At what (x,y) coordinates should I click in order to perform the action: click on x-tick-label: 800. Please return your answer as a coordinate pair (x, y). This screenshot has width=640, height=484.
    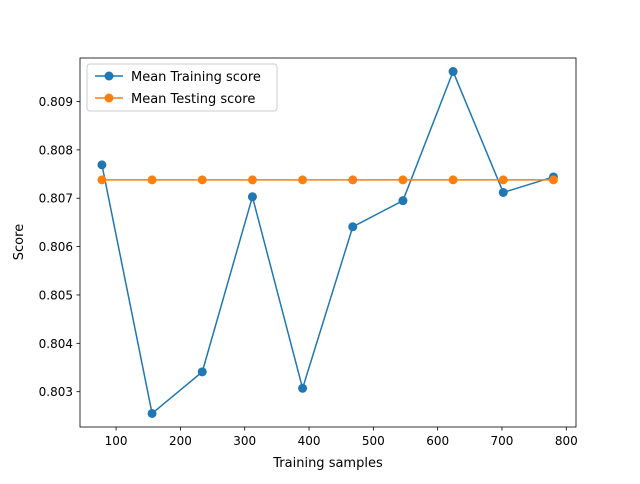
    Looking at the image, I should click on (566, 441).